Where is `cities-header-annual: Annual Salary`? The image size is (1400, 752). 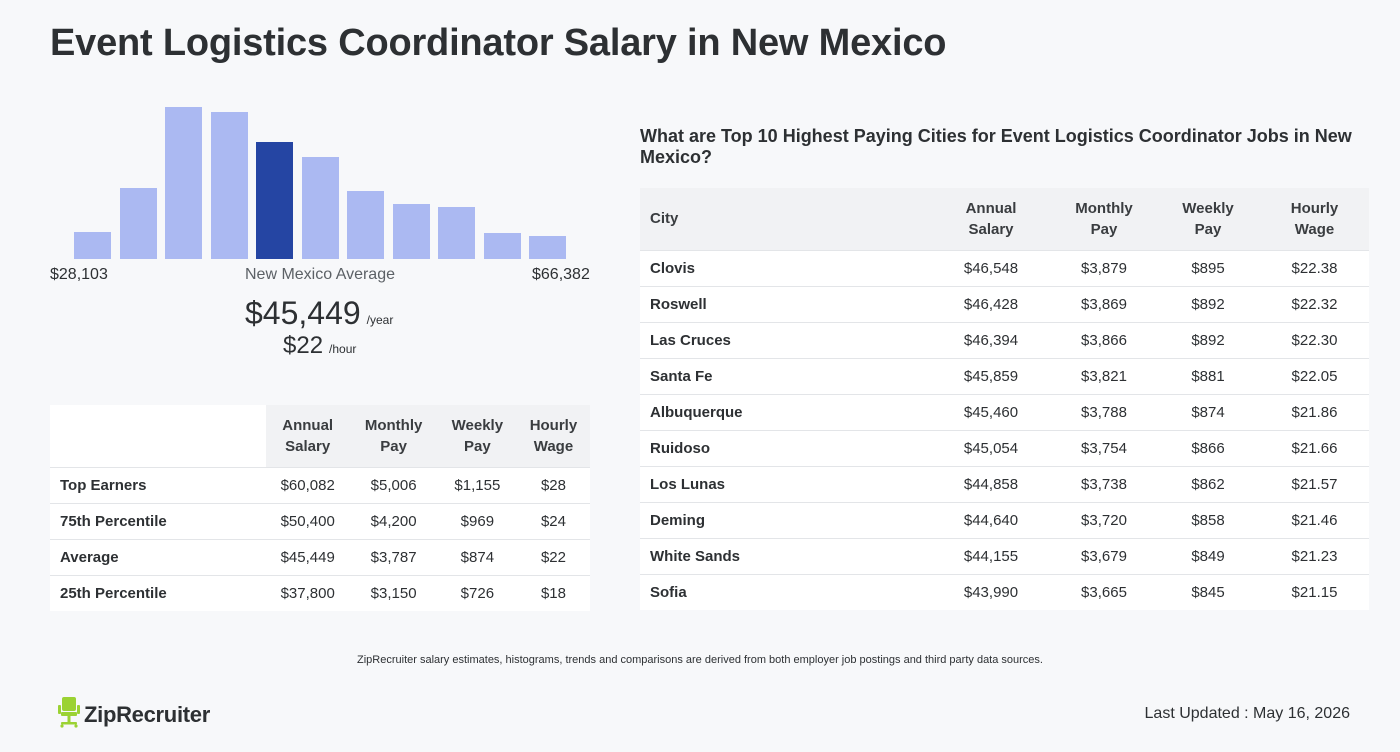 cities-header-annual: Annual Salary is located at coordinates (991, 219).